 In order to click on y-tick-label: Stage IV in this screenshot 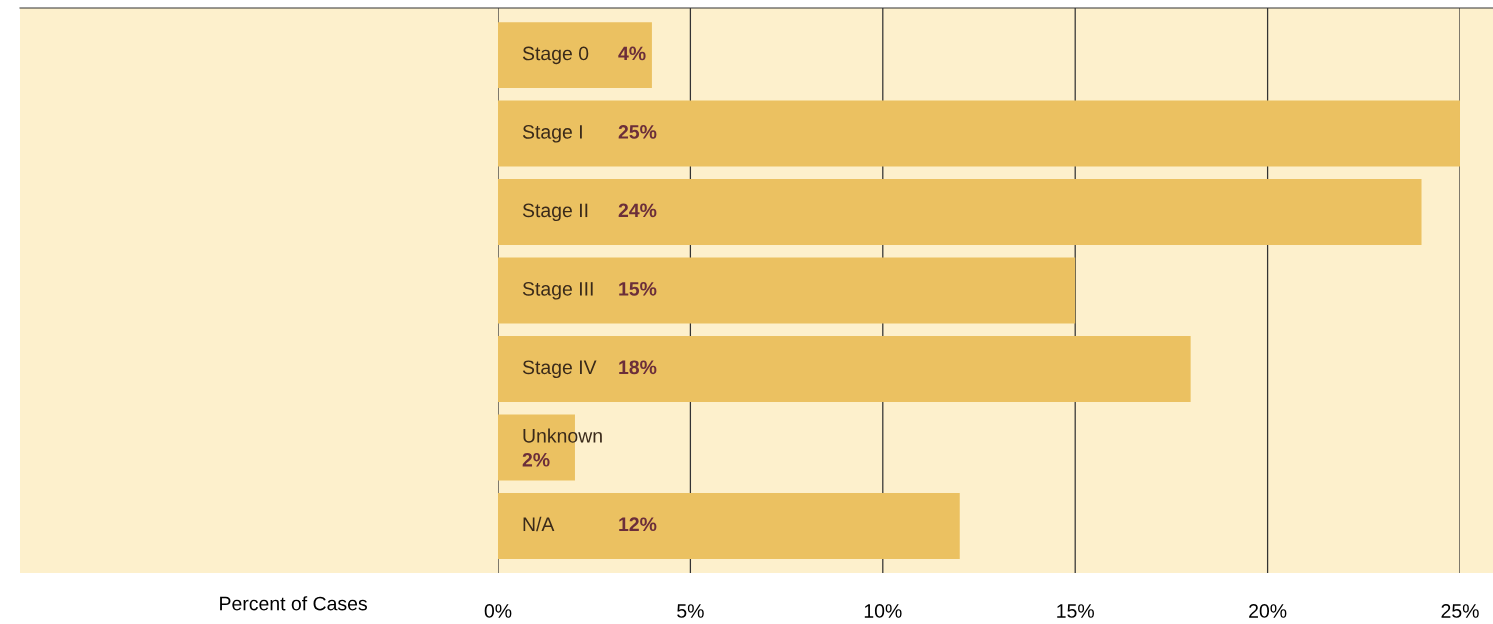, I will do `click(559, 369)`.